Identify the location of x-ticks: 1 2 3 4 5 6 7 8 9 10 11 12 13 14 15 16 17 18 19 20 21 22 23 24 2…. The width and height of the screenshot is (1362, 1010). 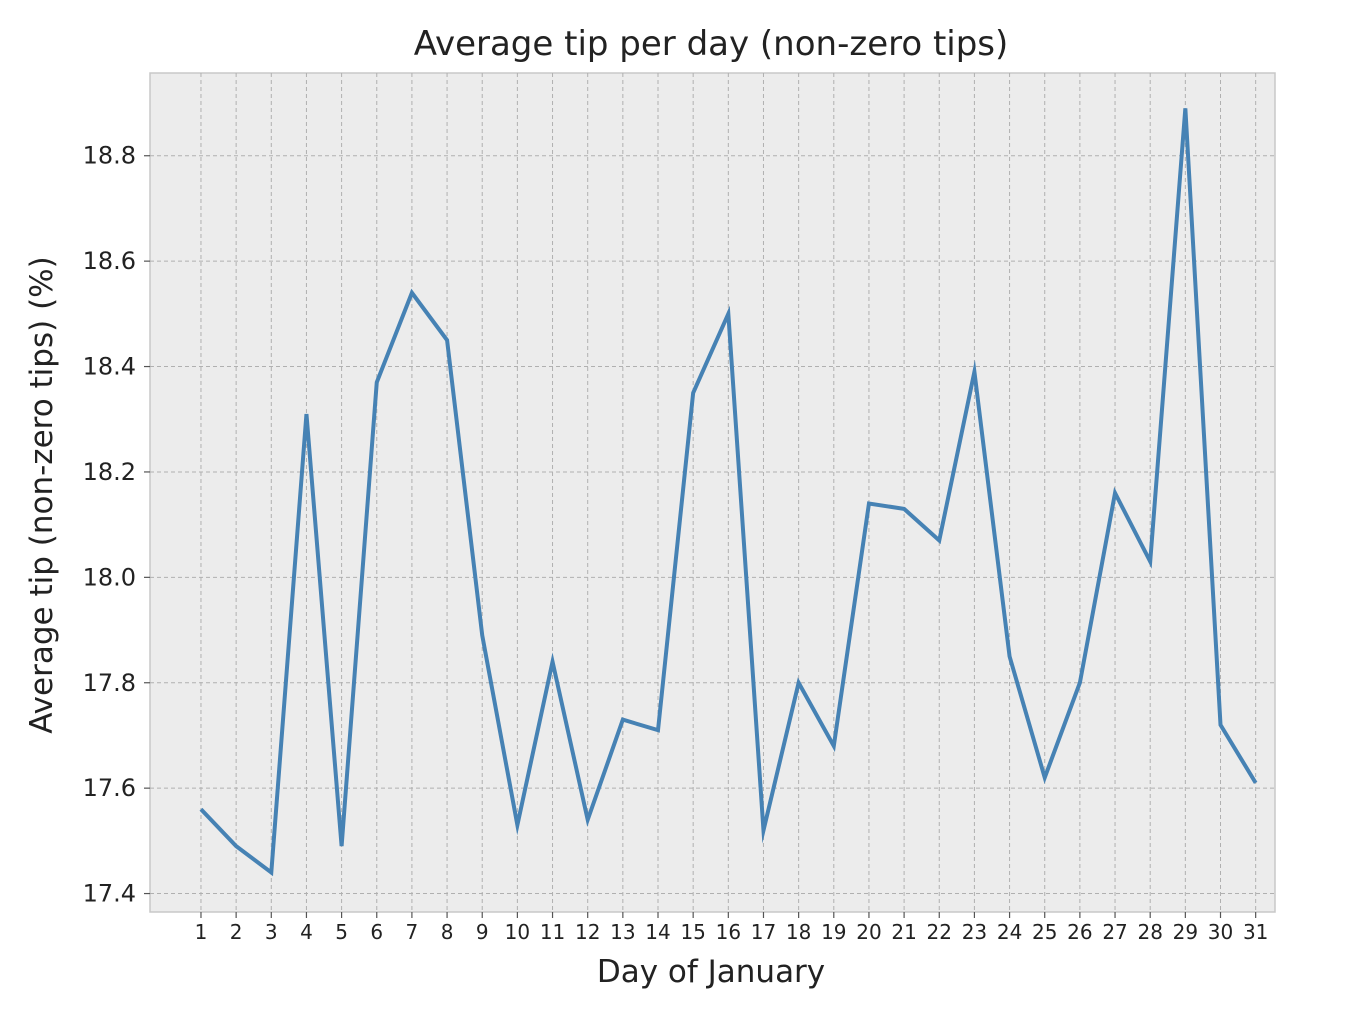
(731, 928).